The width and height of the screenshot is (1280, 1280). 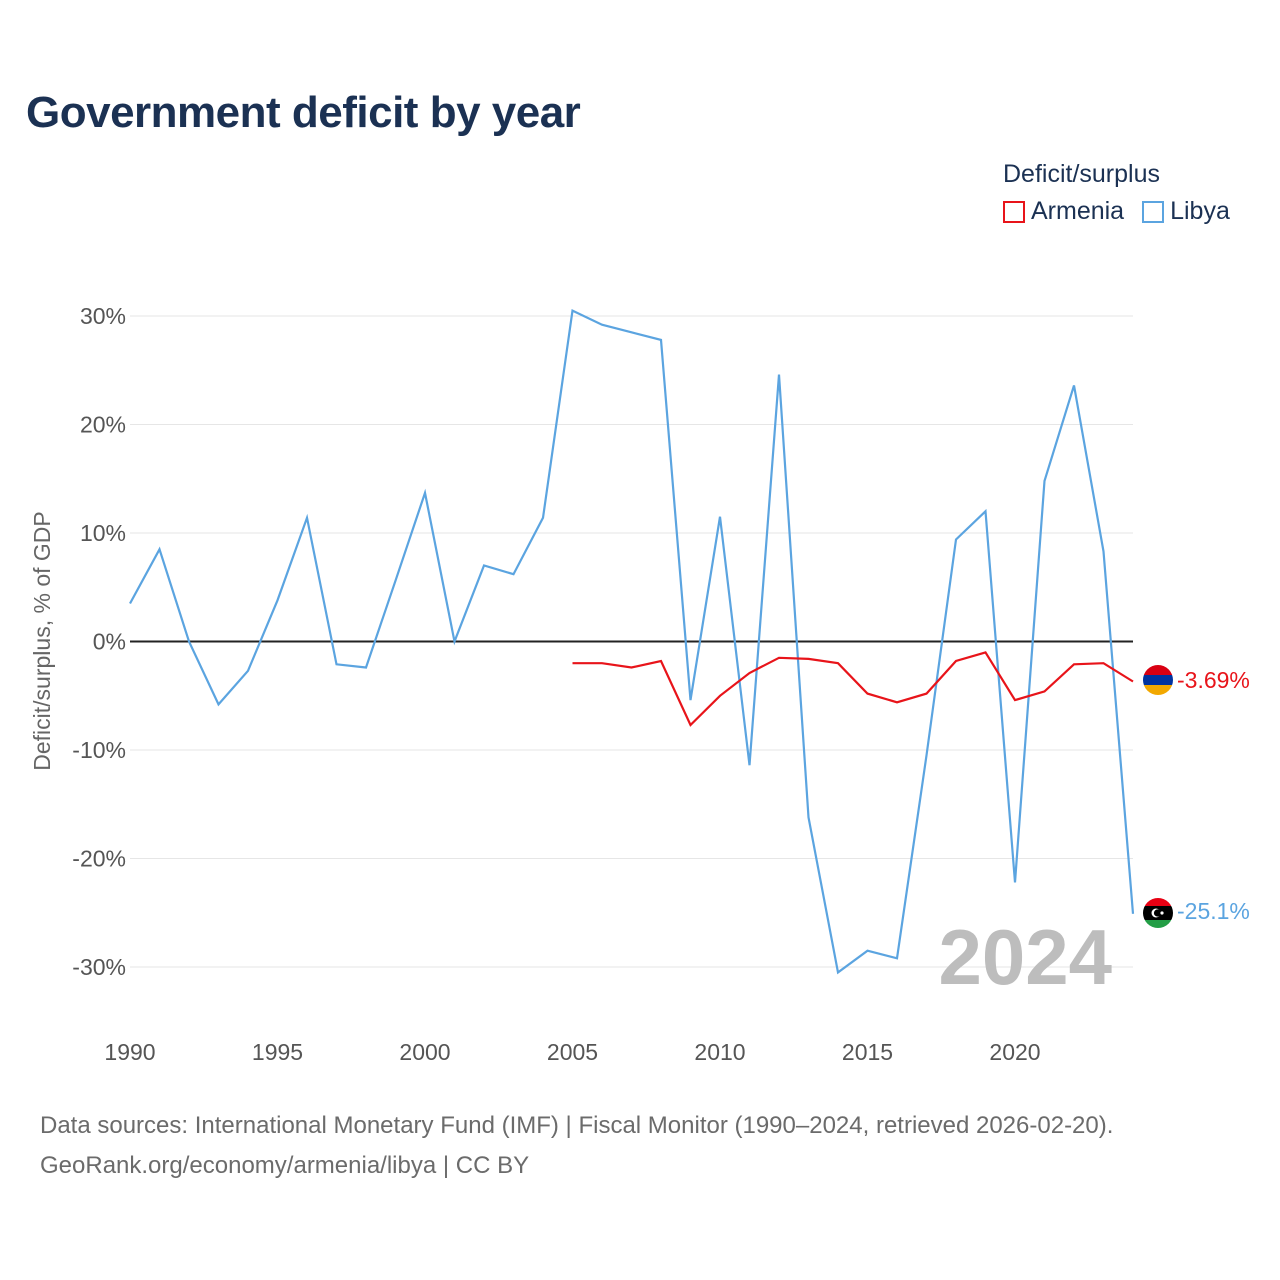 What do you see at coordinates (1081, 174) in the screenshot?
I see `legend-title: Deficit/surplus` at bounding box center [1081, 174].